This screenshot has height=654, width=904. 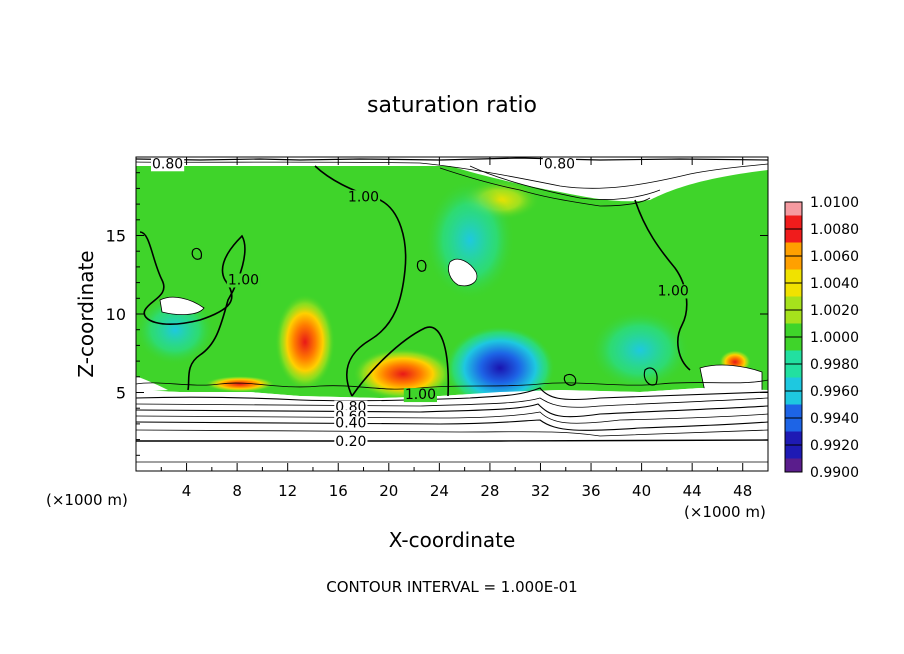 What do you see at coordinates (116, 236) in the screenshot?
I see `y-tick-label: 15` at bounding box center [116, 236].